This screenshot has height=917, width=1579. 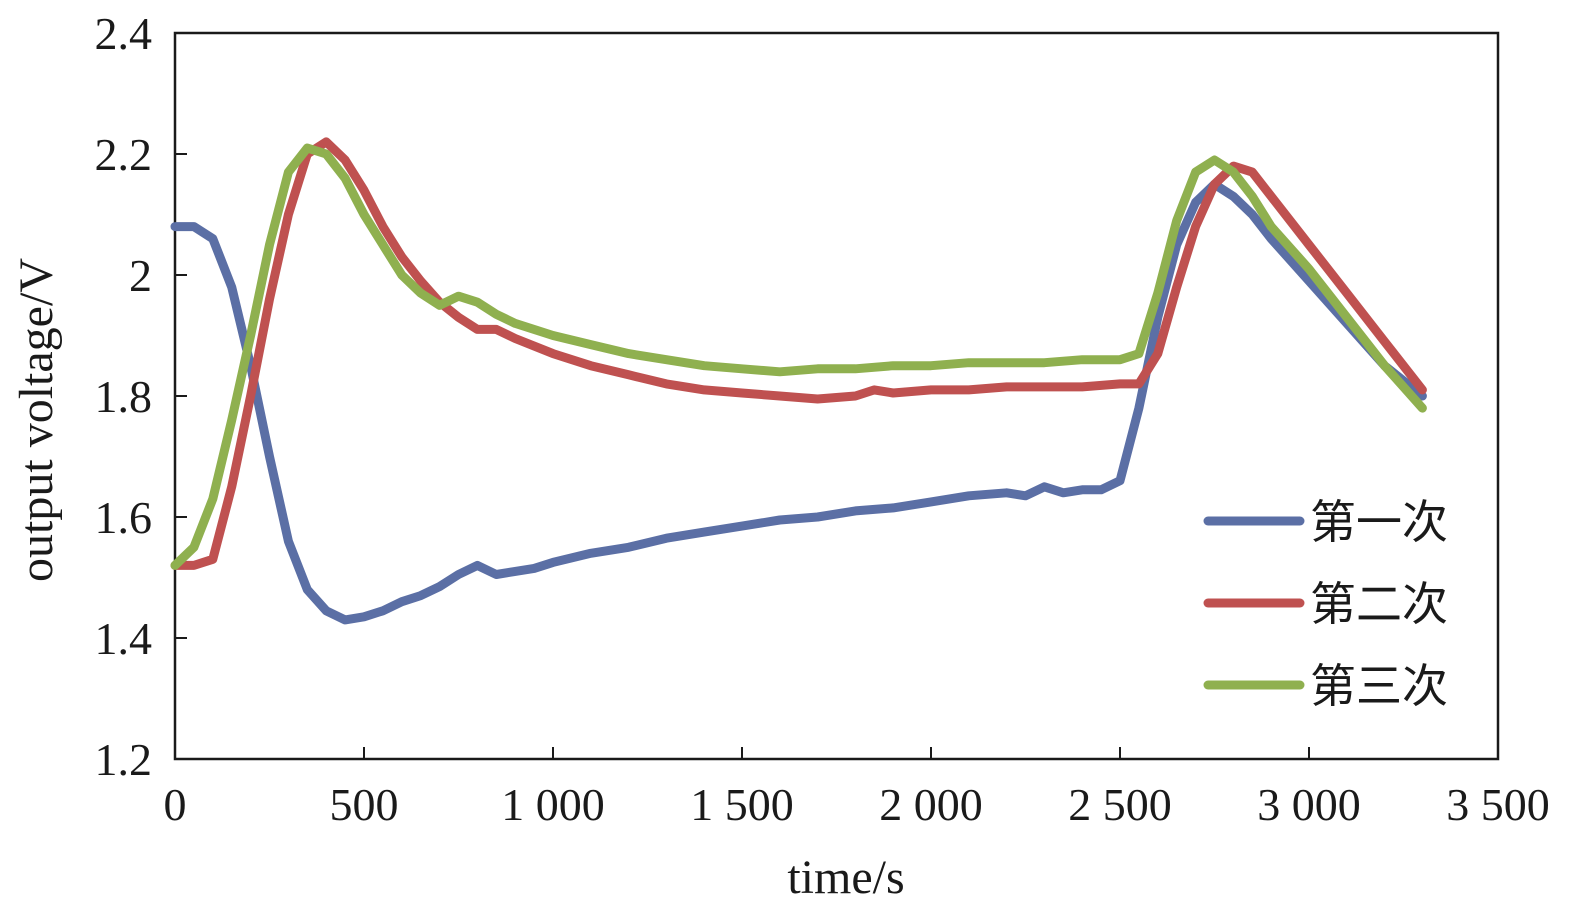 What do you see at coordinates (553, 804) in the screenshot?
I see `x-tick-label: 1 000` at bounding box center [553, 804].